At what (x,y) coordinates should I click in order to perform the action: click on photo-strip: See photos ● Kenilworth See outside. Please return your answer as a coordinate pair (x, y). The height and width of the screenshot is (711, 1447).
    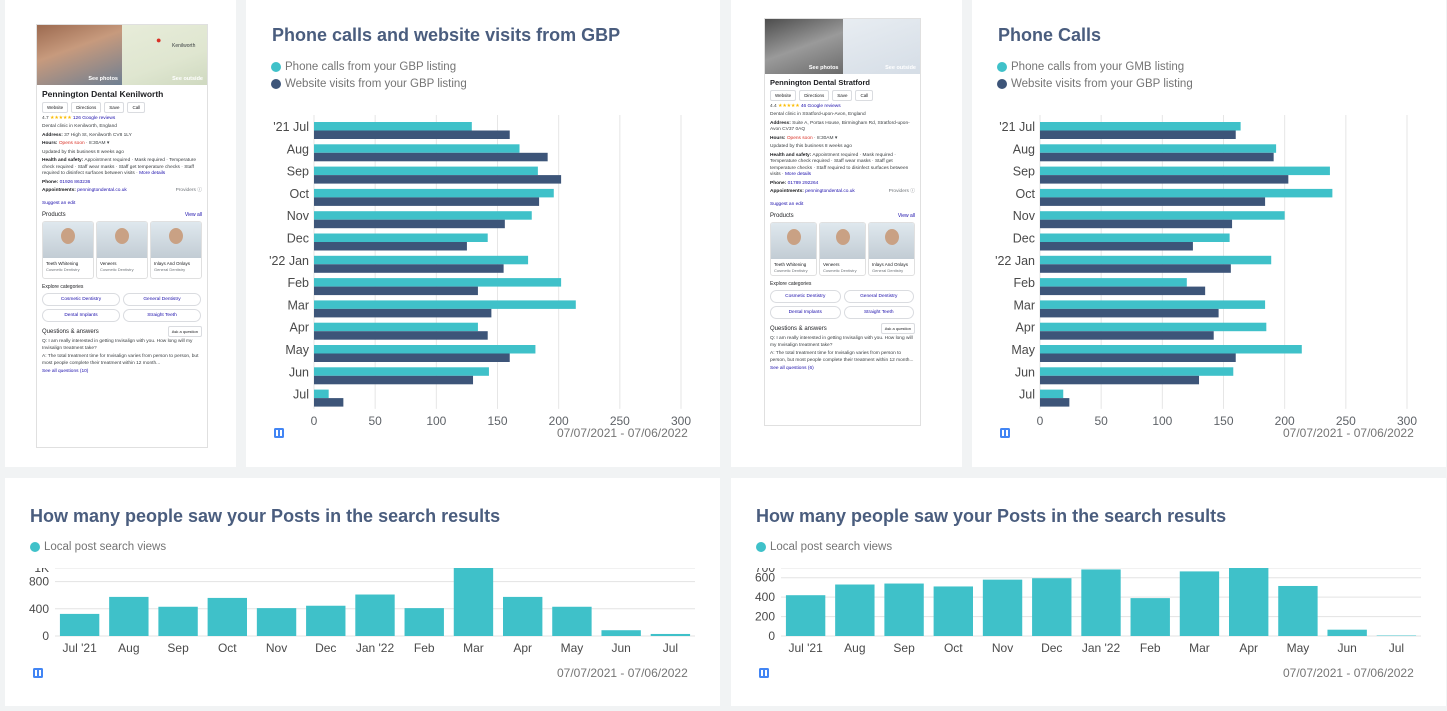
    Looking at the image, I should click on (122, 55).